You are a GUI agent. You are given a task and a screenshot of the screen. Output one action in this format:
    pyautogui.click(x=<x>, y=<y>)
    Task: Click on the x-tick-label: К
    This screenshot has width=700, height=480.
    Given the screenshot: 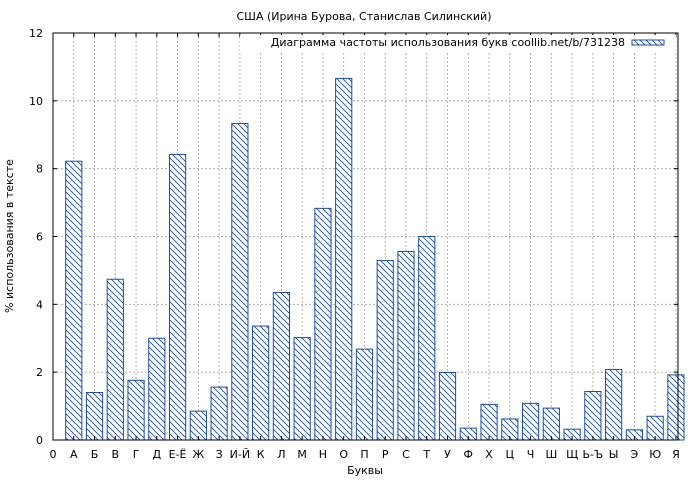 What is the action you would take?
    pyautogui.click(x=261, y=454)
    